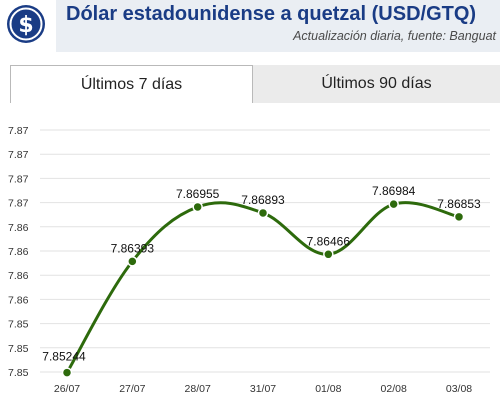 The height and width of the screenshot is (400, 500). Describe the element at coordinates (263, 200) in the screenshot. I see `data-label: 7.86893` at that location.